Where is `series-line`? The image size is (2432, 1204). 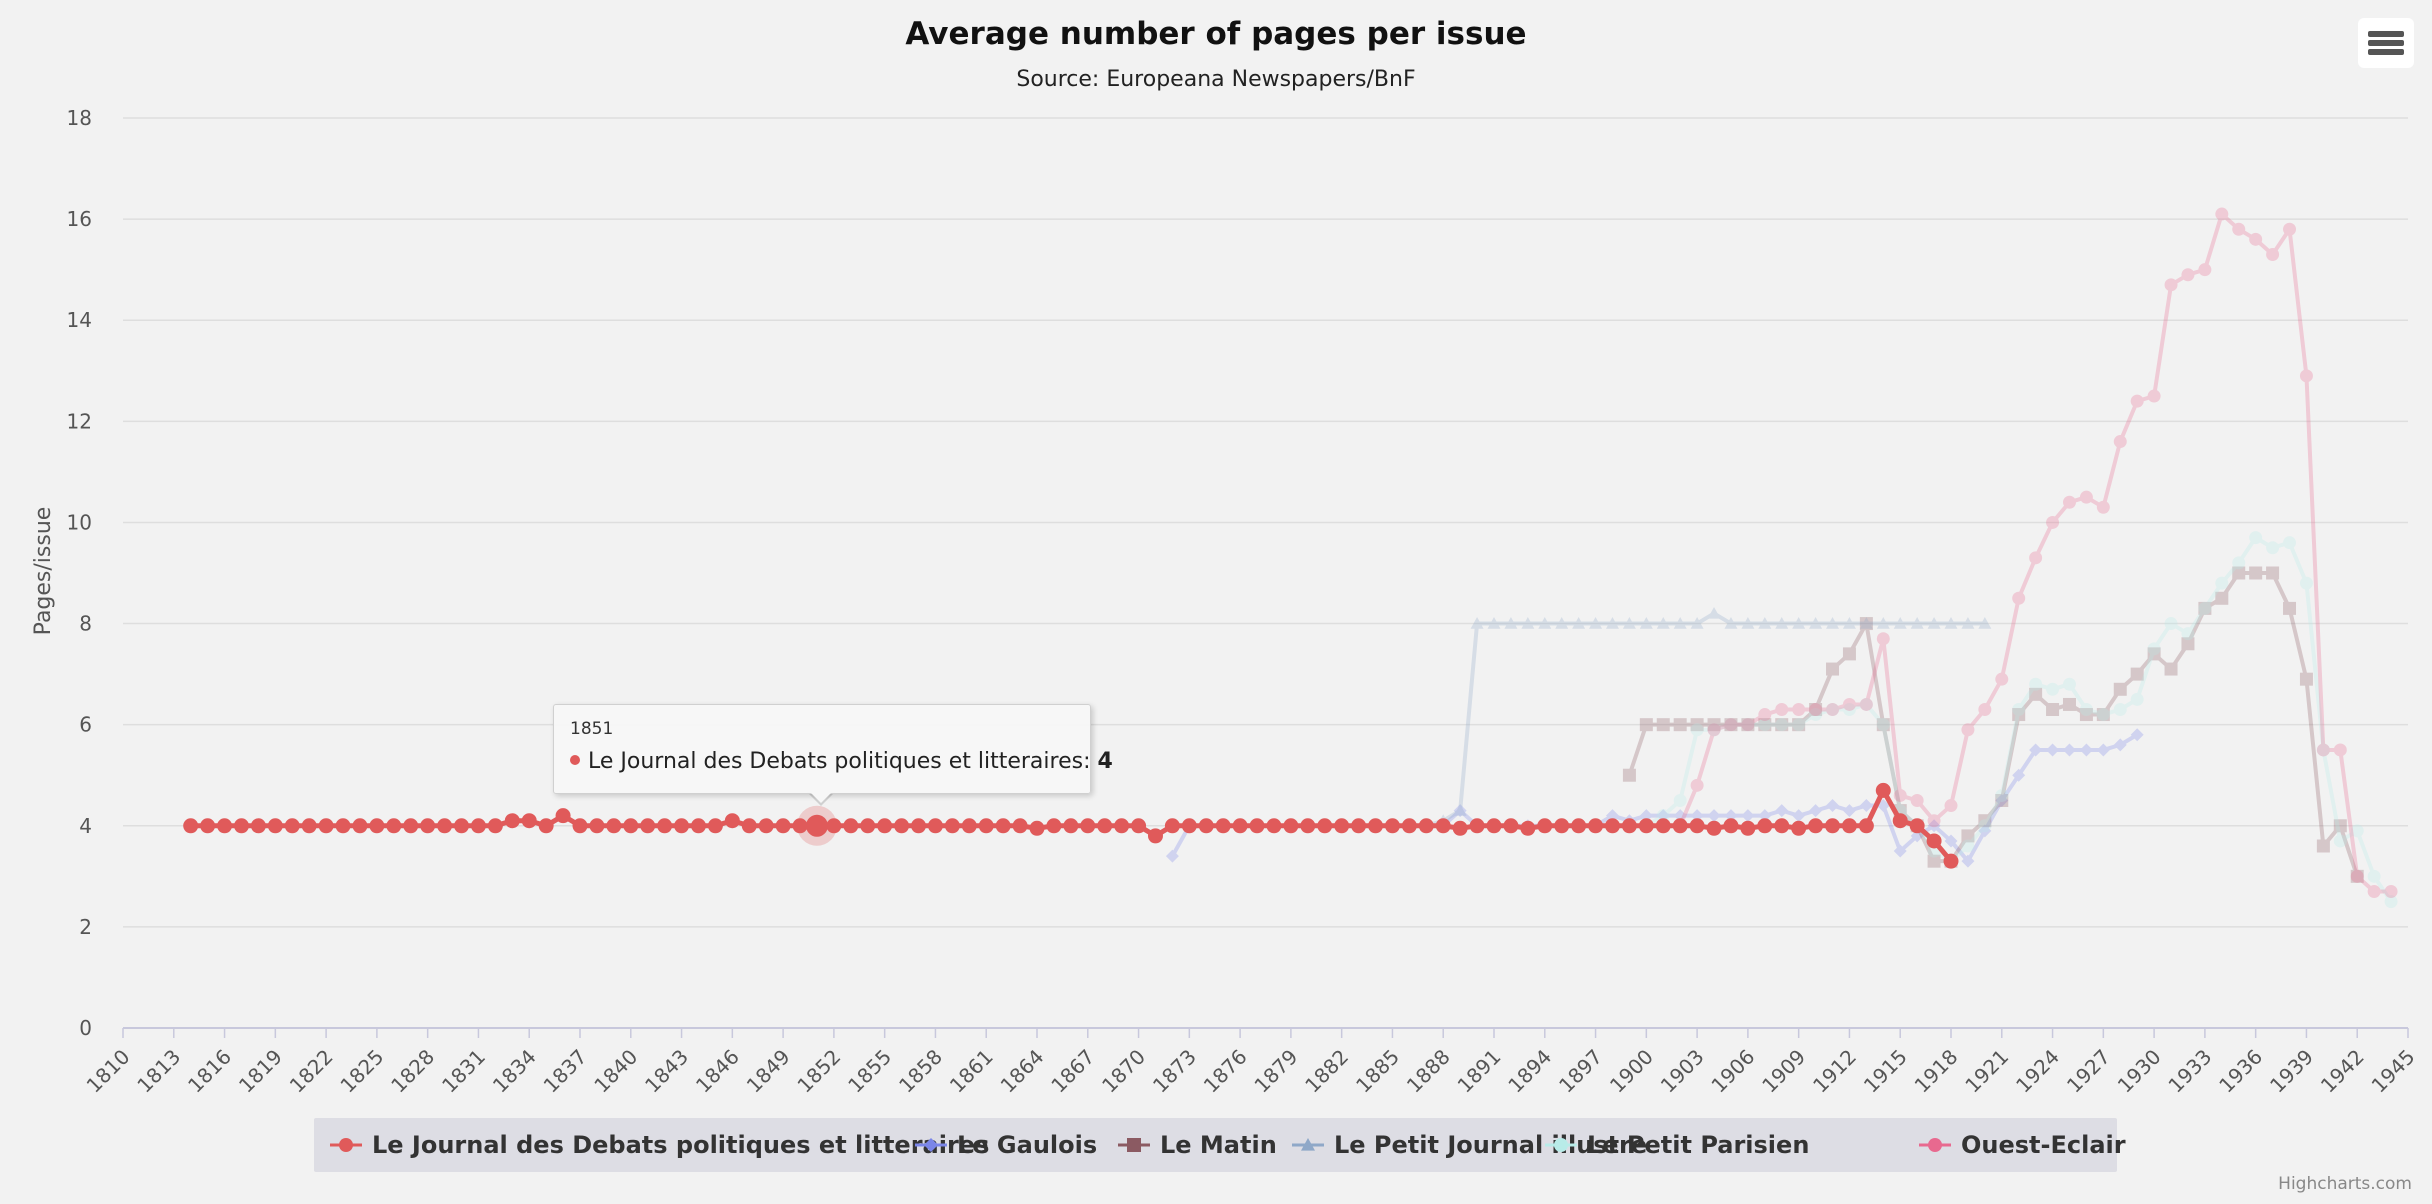 series-line is located at coordinates (1705, 719).